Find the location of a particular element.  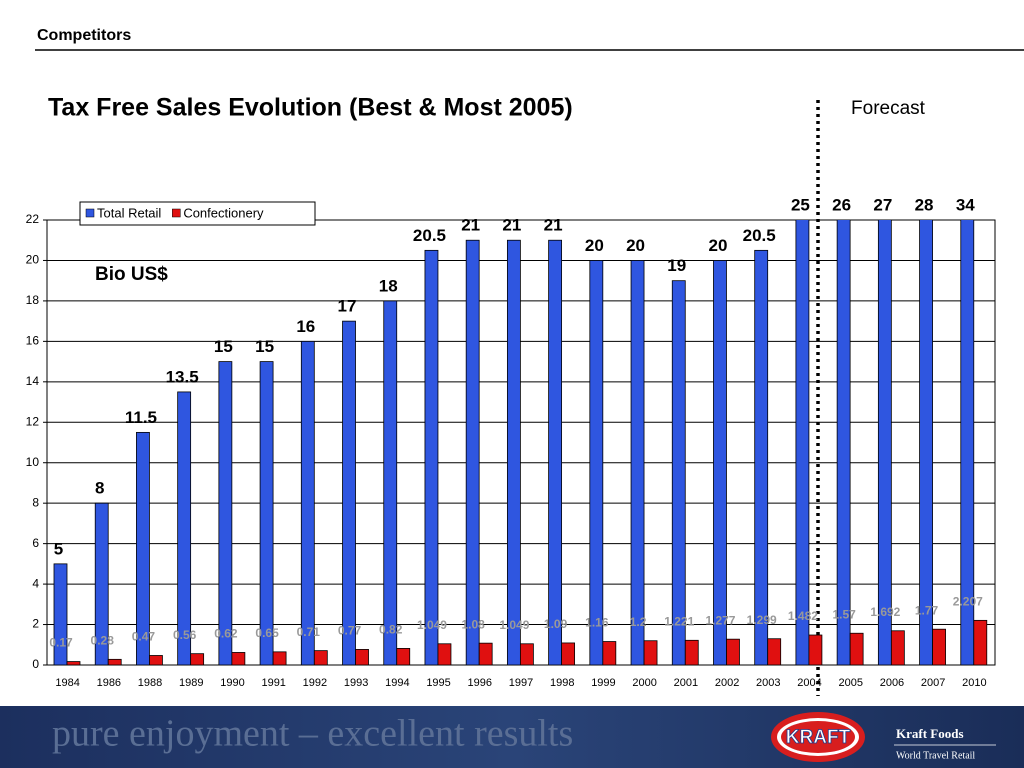

slogan: pure enjoyment – excellent results is located at coordinates (312, 734).